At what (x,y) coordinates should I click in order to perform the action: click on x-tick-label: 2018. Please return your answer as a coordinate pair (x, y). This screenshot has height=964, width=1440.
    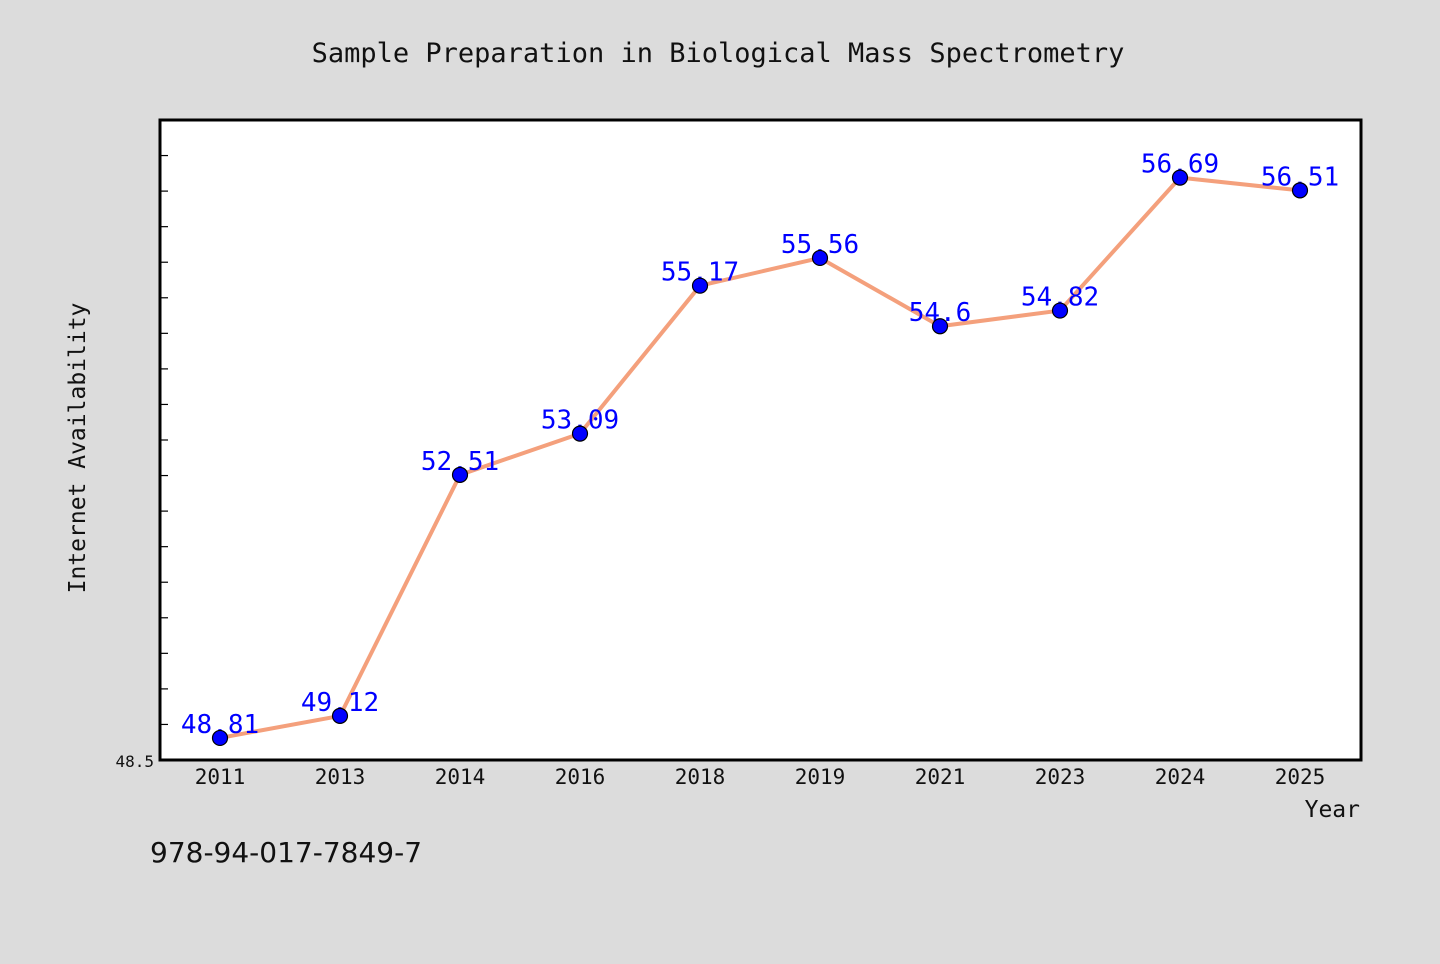
    Looking at the image, I should click on (700, 777).